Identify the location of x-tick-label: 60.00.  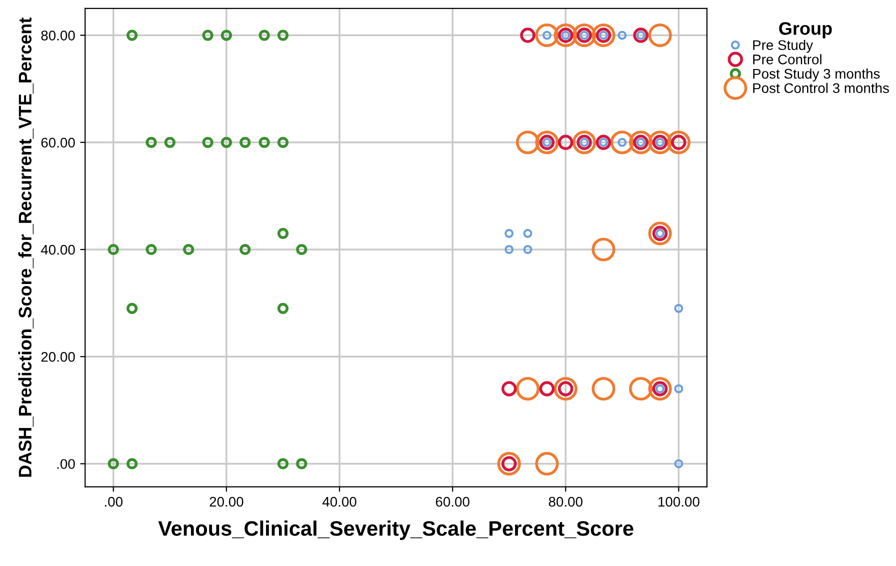
(453, 501).